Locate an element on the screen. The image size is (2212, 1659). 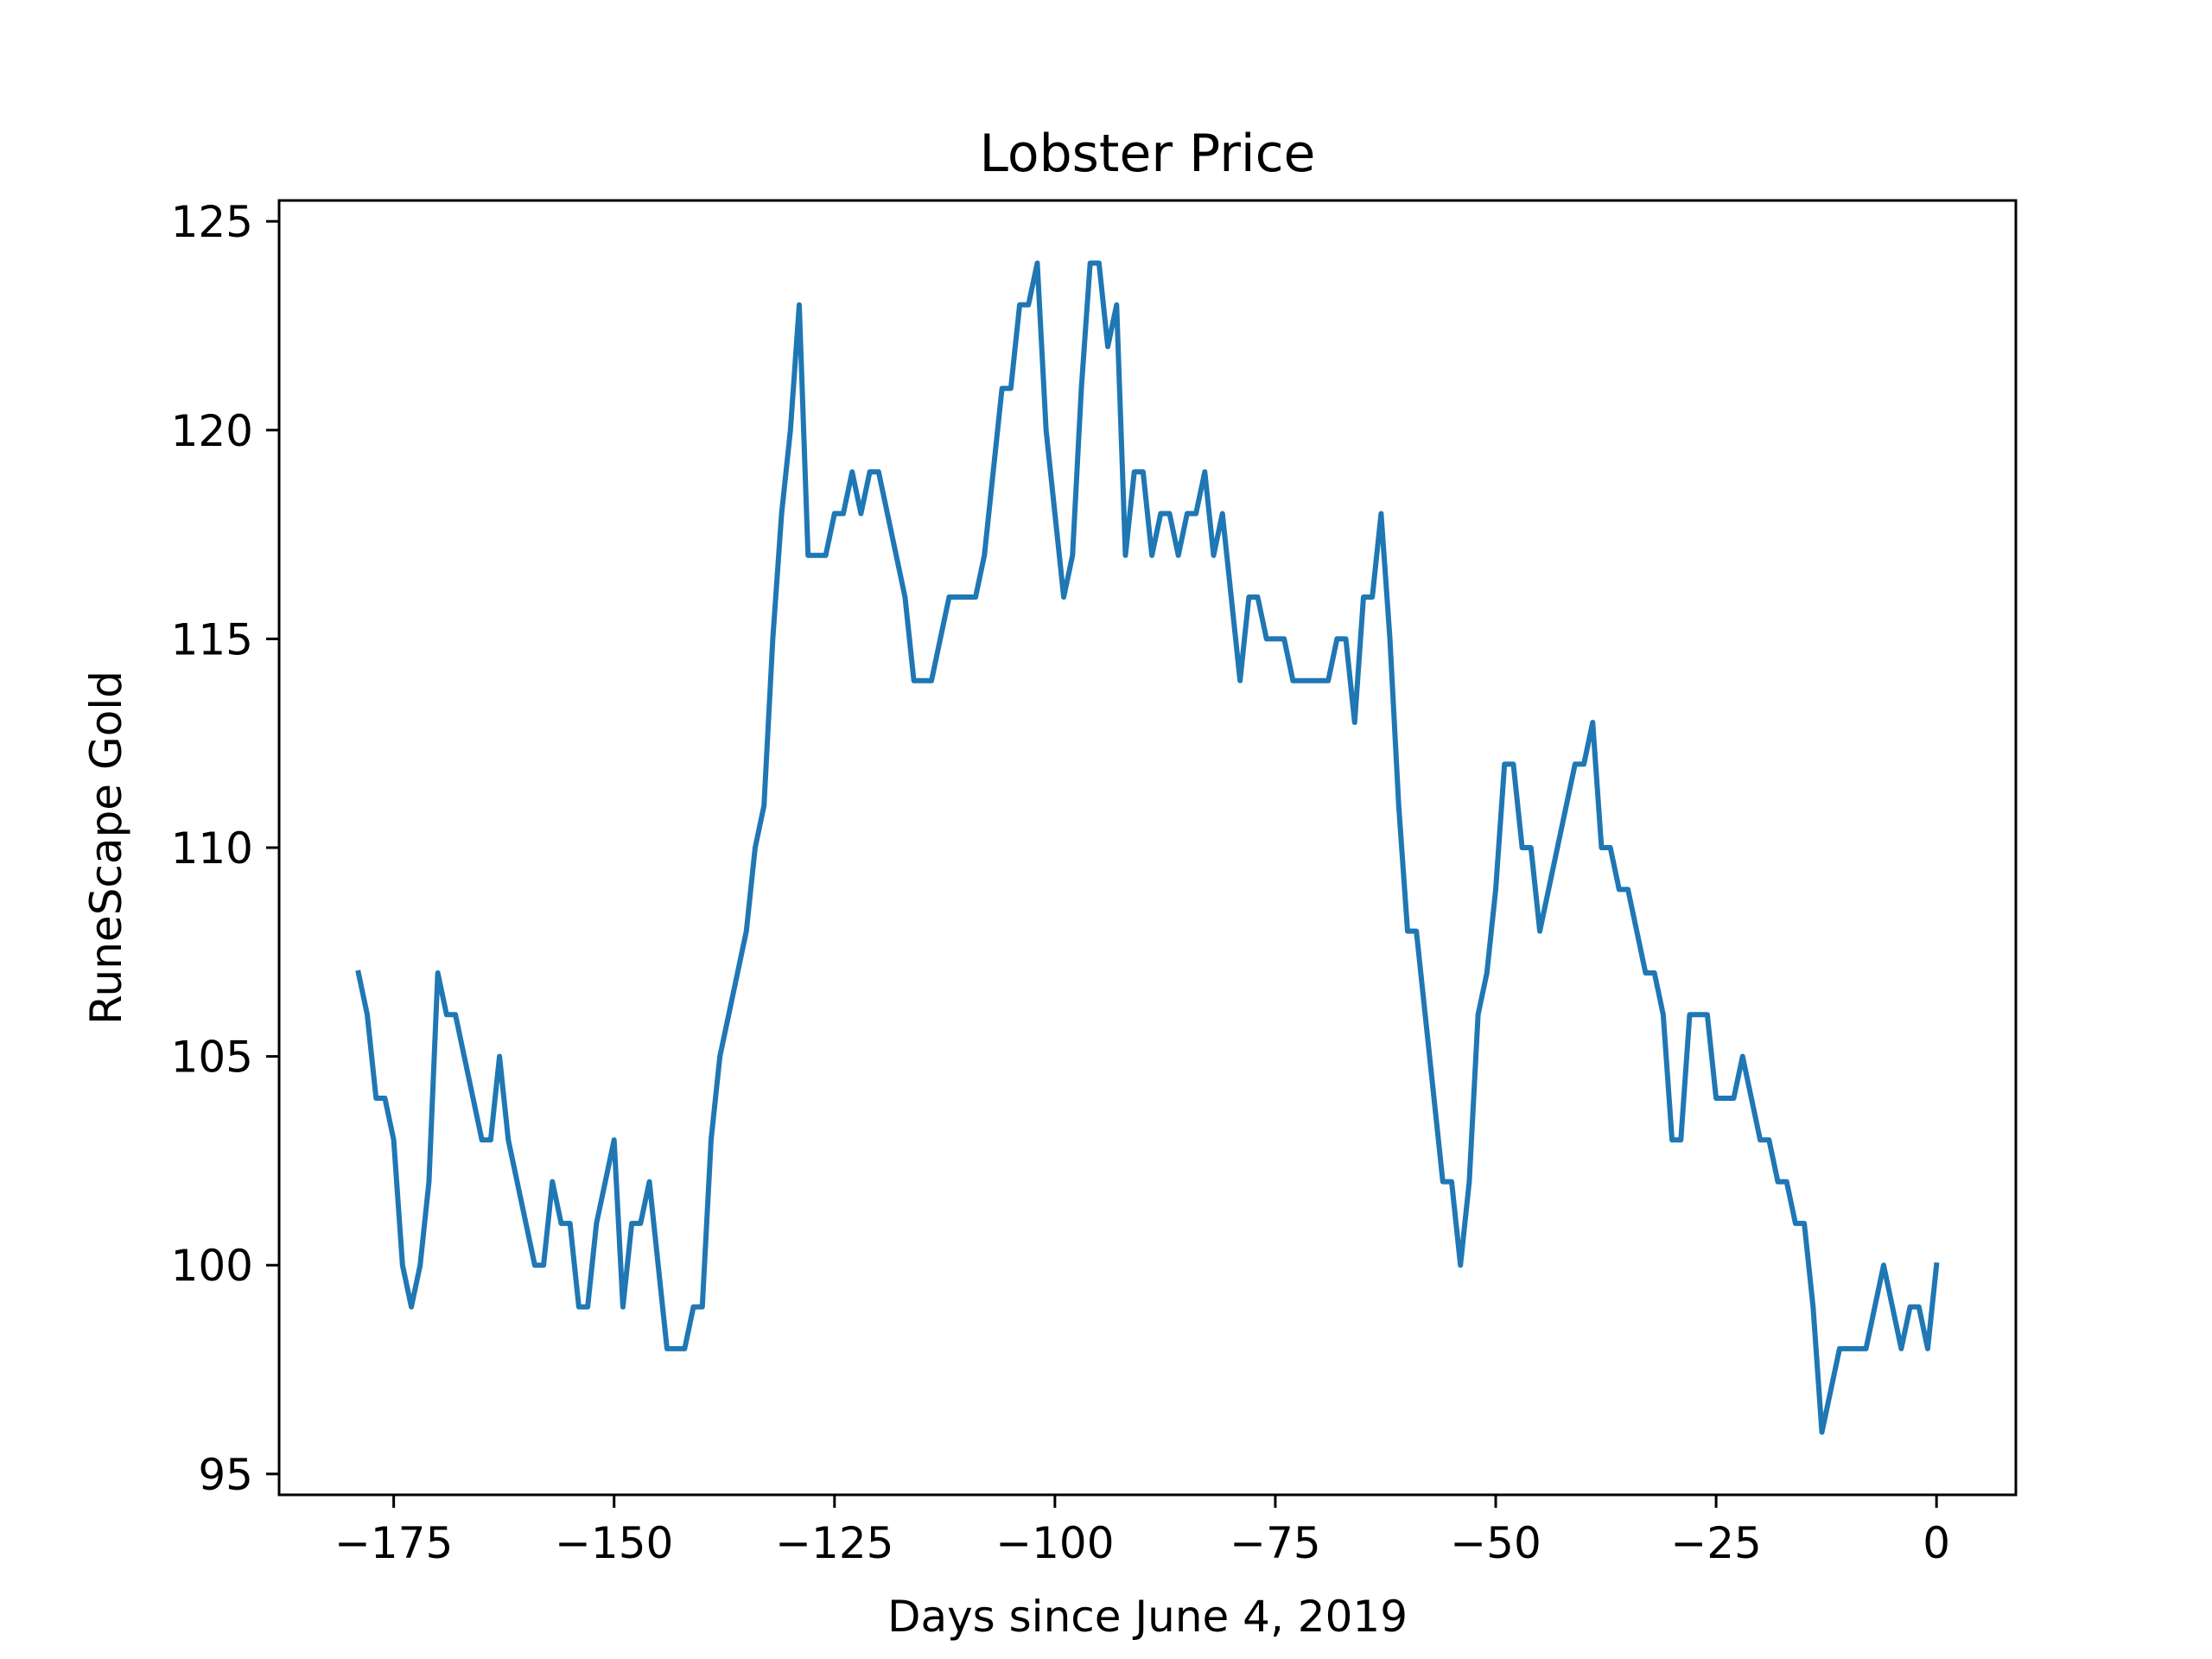
x-tick-label: −50 is located at coordinates (1495, 1543).